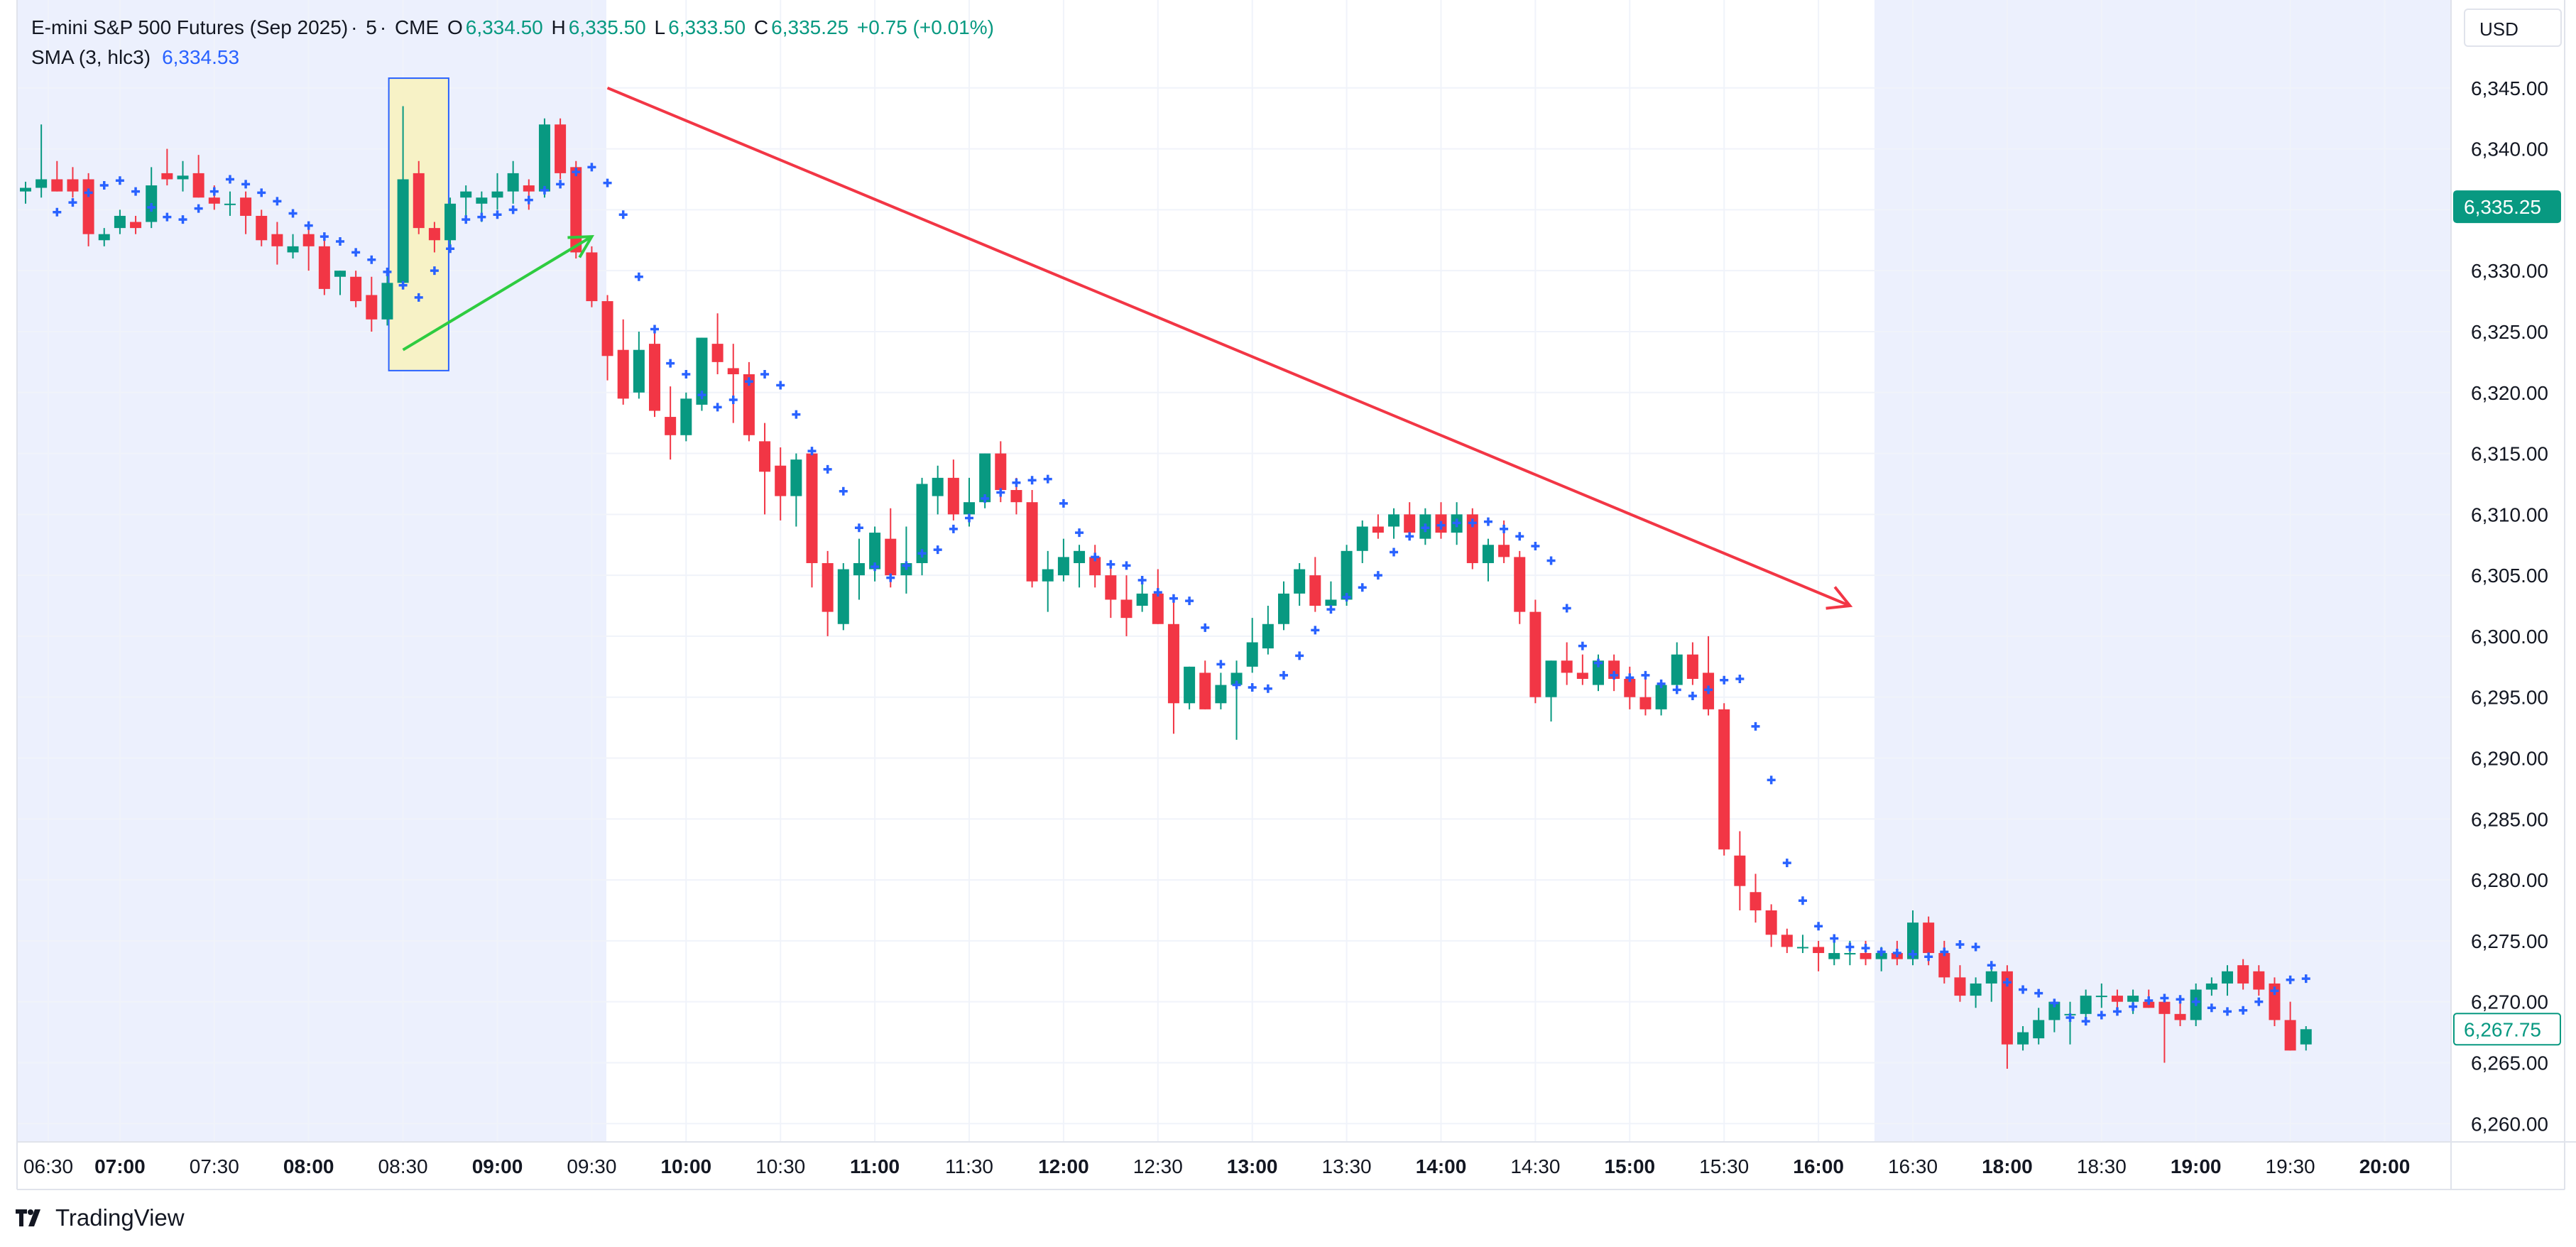 The image size is (2576, 1247). What do you see at coordinates (48, 1166) in the screenshot?
I see `time-tick-label: 06:30` at bounding box center [48, 1166].